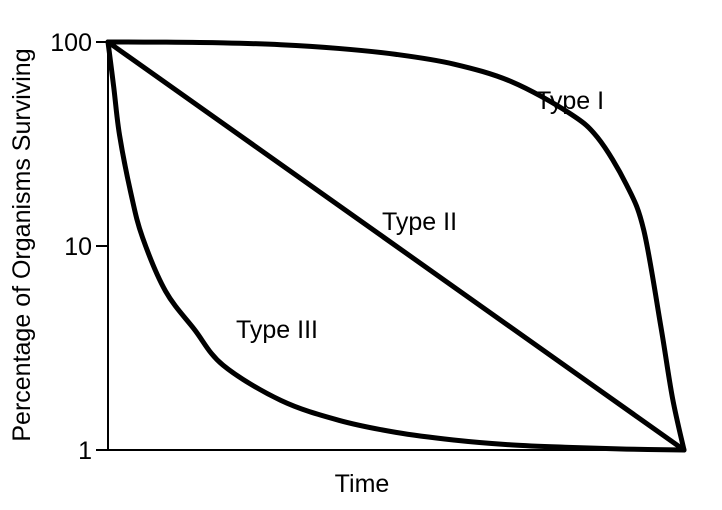  I want to click on series-label-type-ii: Type II, so click(419, 222).